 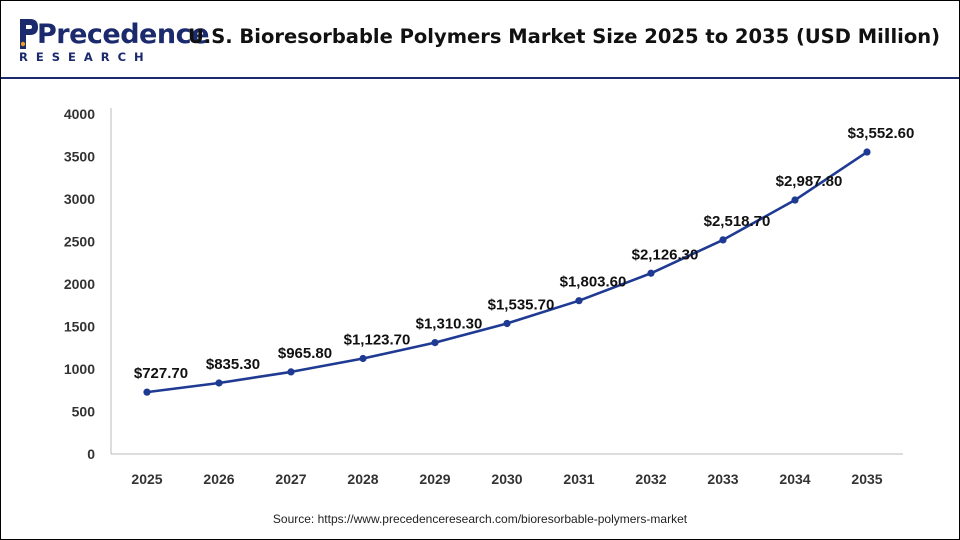 What do you see at coordinates (593, 282) in the screenshot?
I see `data-label: $1,803.60` at bounding box center [593, 282].